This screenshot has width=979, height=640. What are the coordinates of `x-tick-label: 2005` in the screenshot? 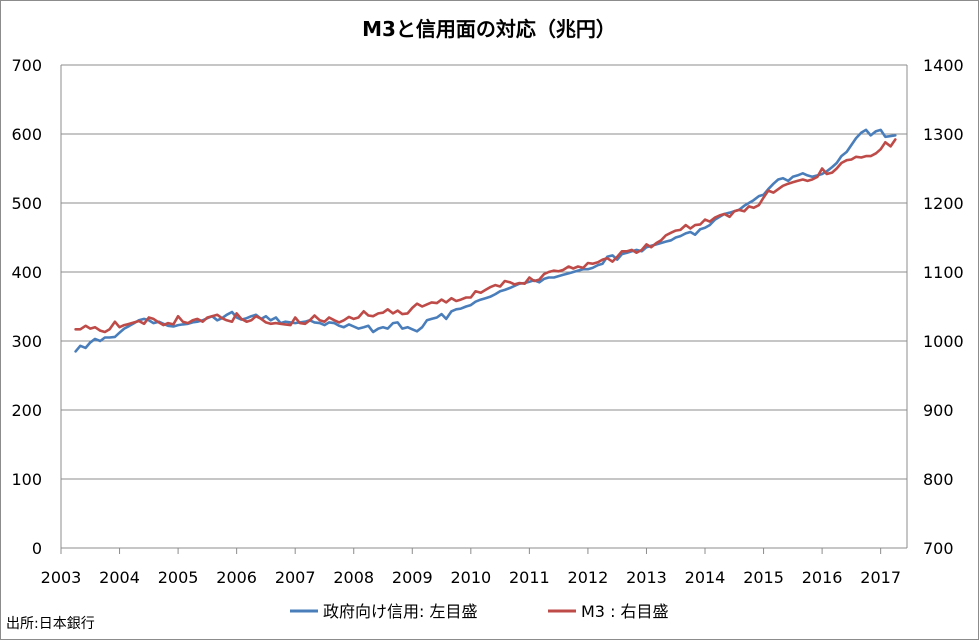 It's located at (178, 577).